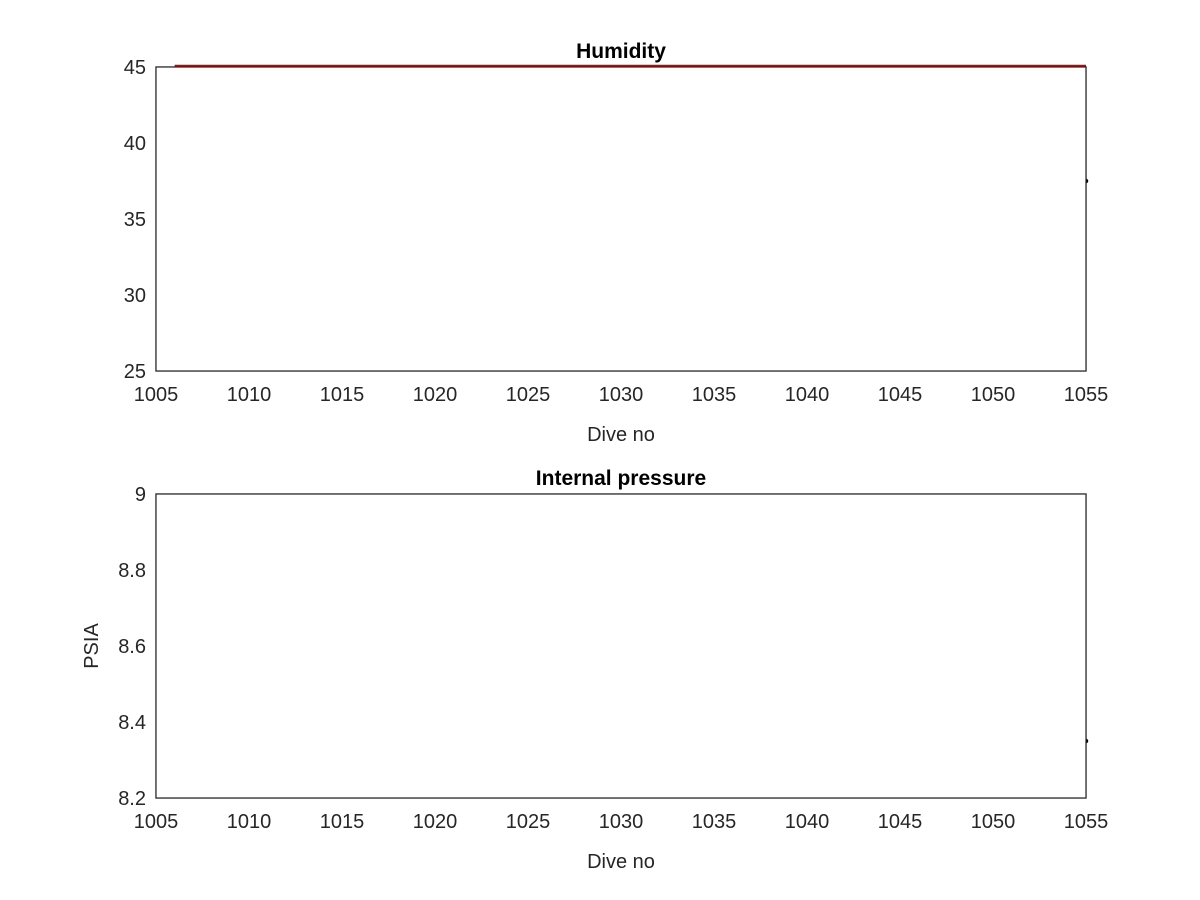  Describe the element at coordinates (249, 822) in the screenshot. I see `pressure-x-tick-label: 1010` at that location.